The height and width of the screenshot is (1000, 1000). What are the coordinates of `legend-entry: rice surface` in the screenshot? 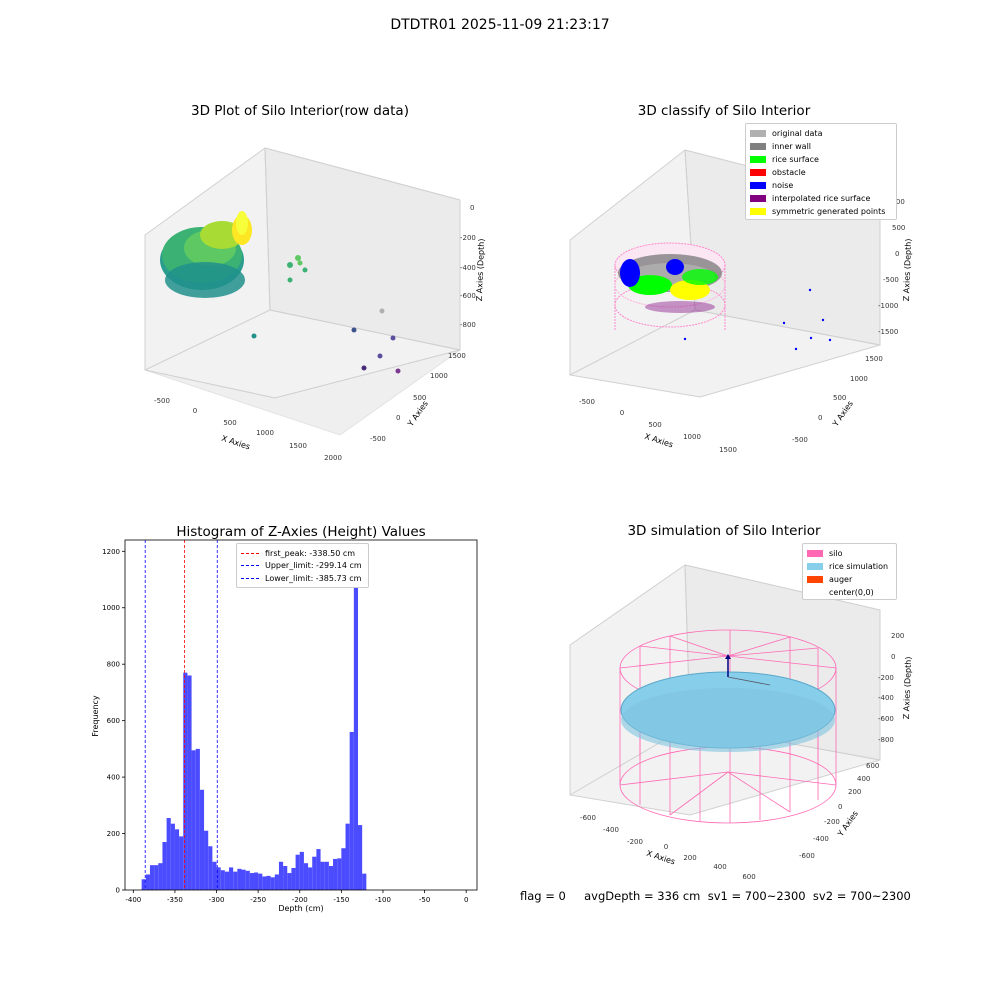 It's located at (821, 159).